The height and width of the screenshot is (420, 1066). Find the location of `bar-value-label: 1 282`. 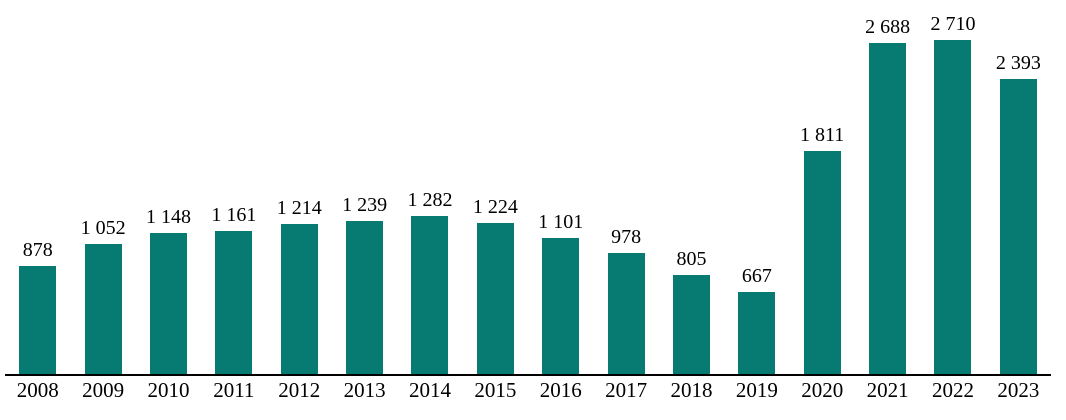

bar-value-label: 1 282 is located at coordinates (430, 200).